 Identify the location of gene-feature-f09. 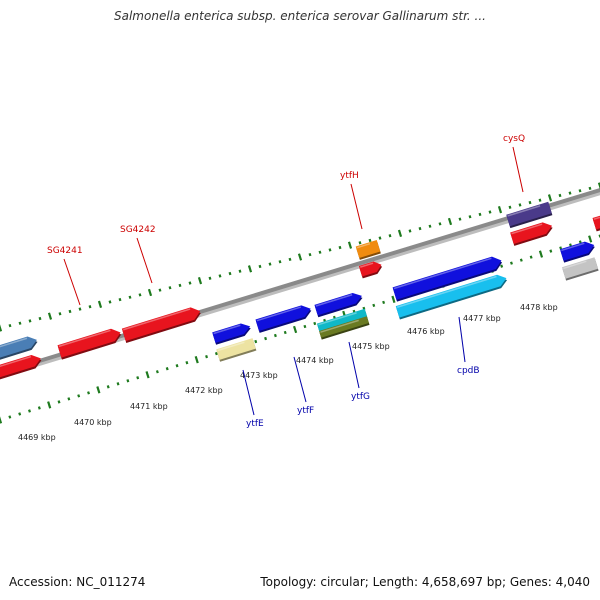
(342, 321).